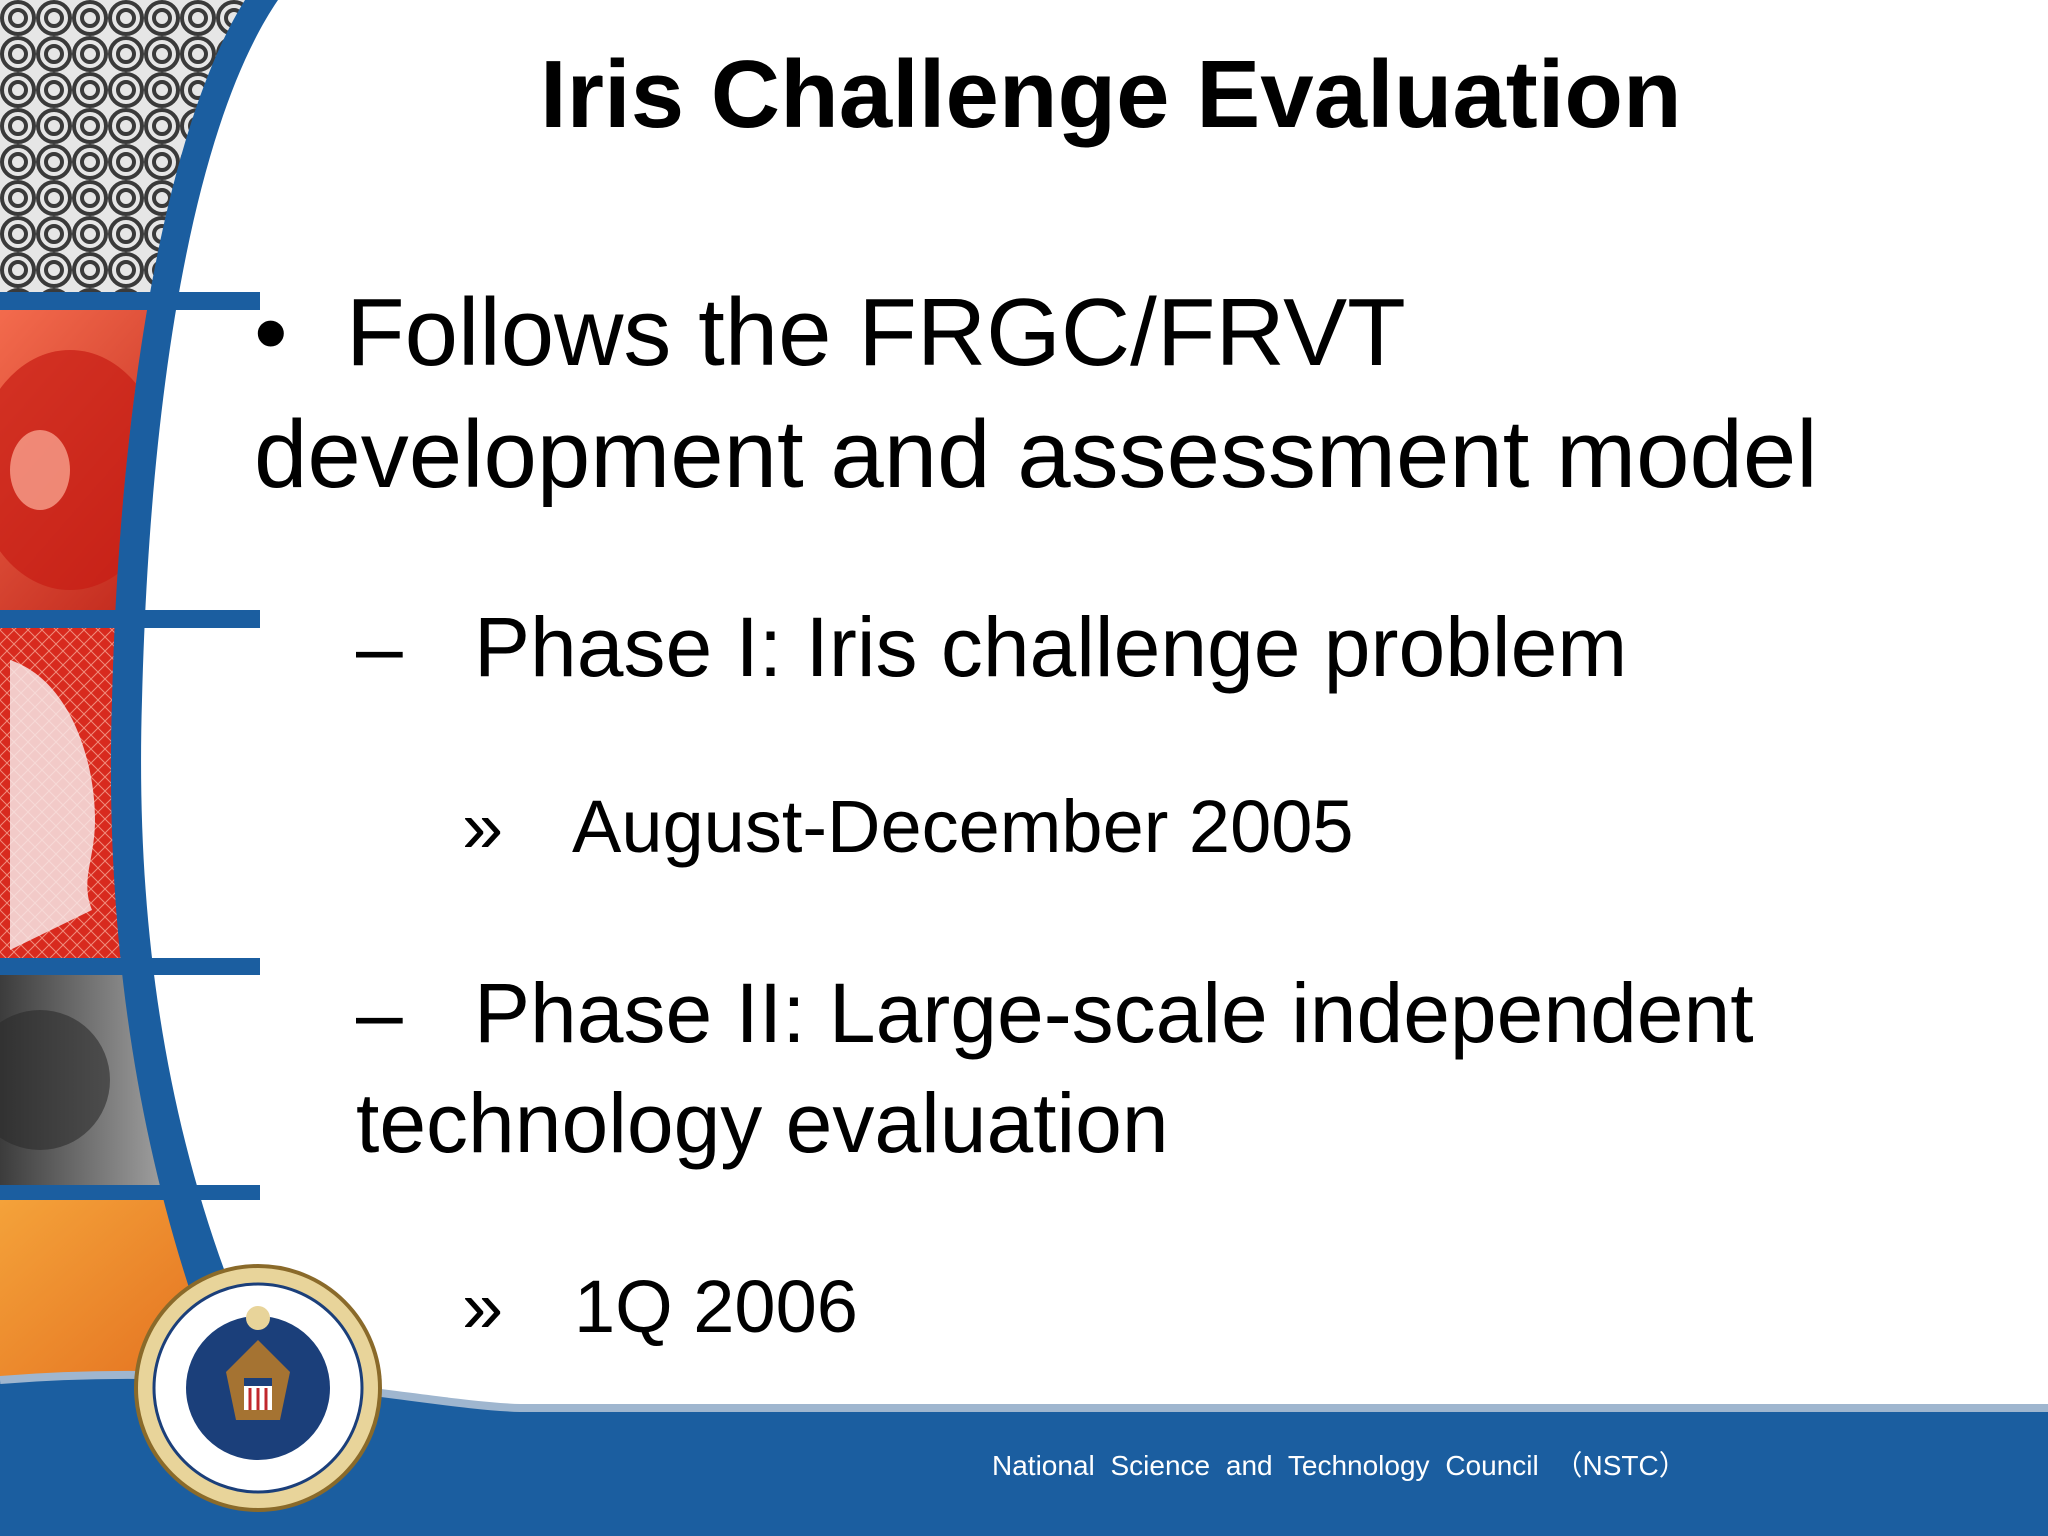 This screenshot has width=2048, height=1536. I want to click on phase-2-text-line-2: technology evaluation, so click(762, 1123).